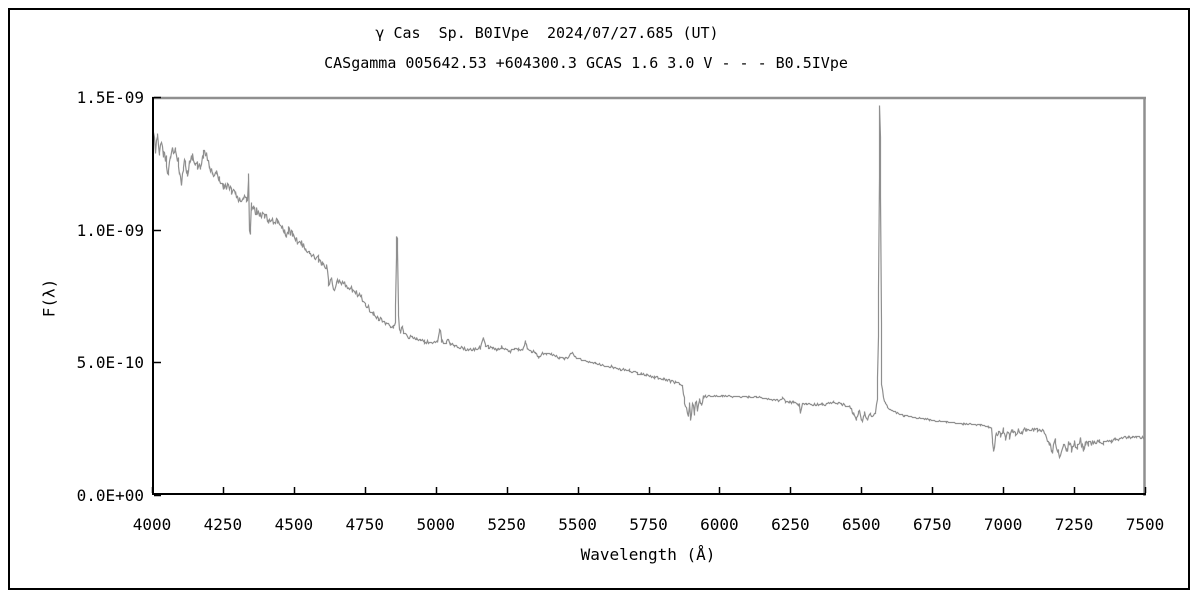 The image size is (1200, 600). I want to click on x-tick-label: 7250, so click(1074, 524).